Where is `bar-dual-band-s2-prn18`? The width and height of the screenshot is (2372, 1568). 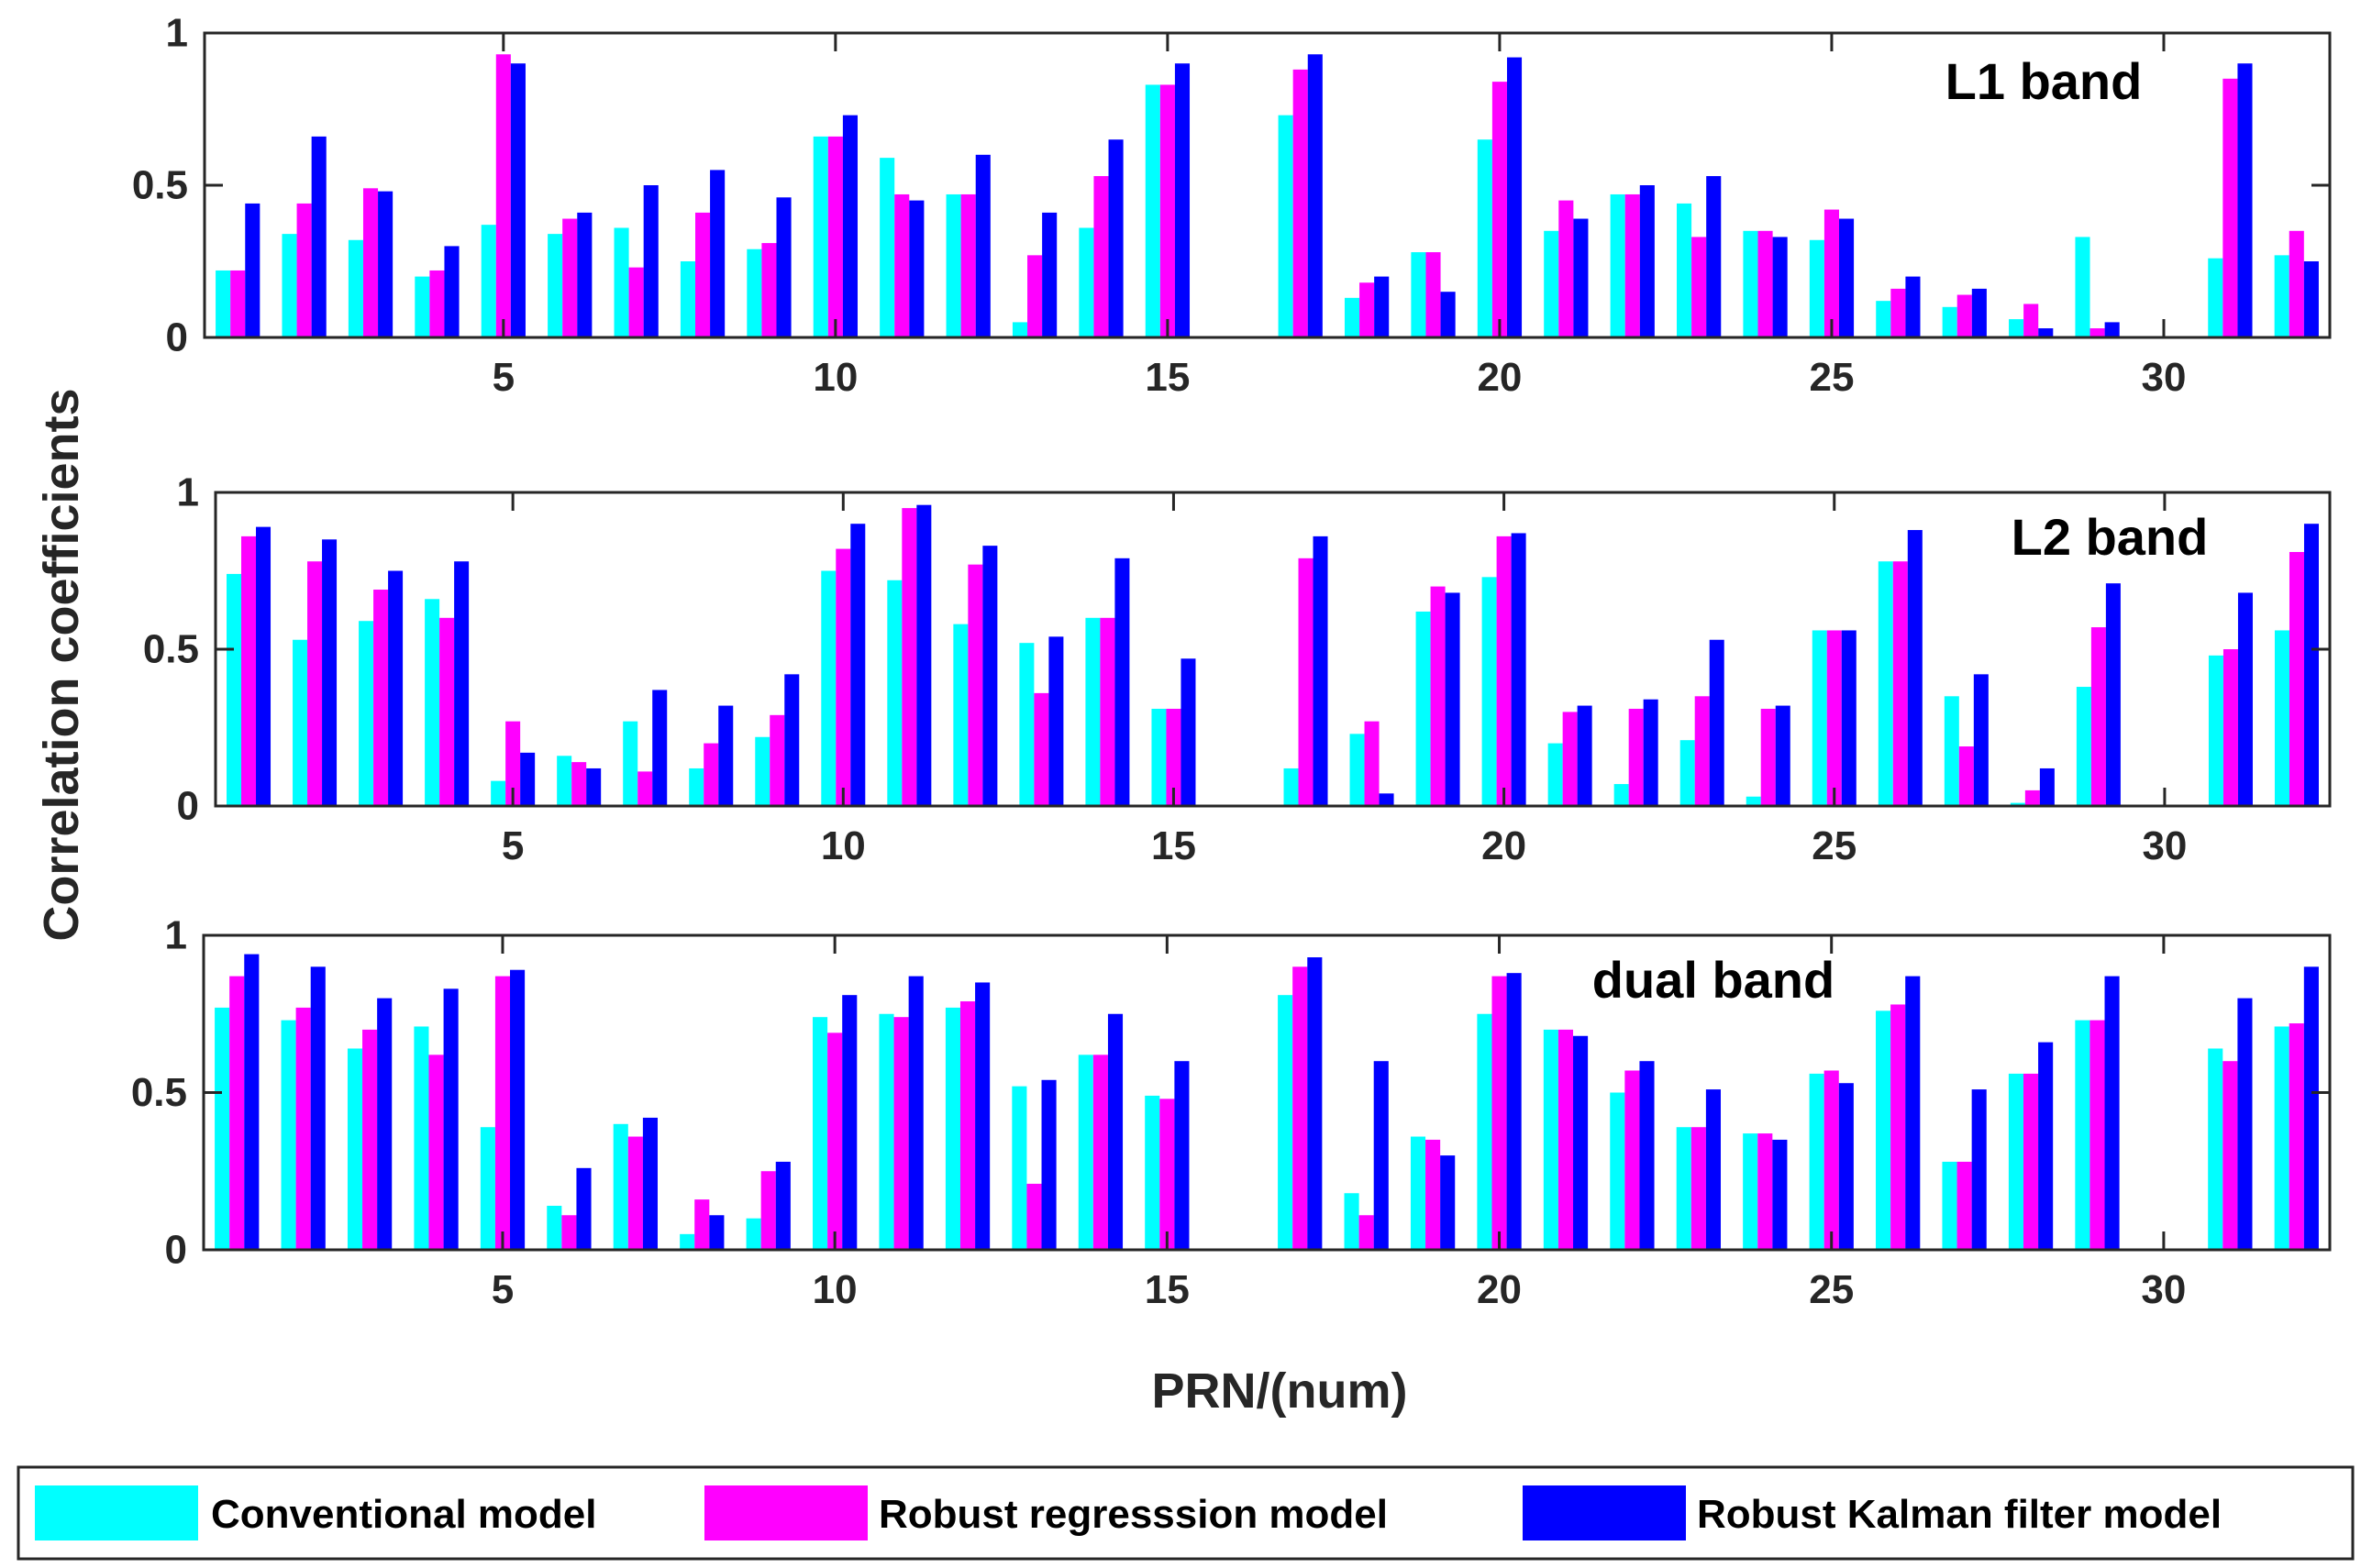
bar-dual-band-s2-prn18 is located at coordinates (1366, 1232).